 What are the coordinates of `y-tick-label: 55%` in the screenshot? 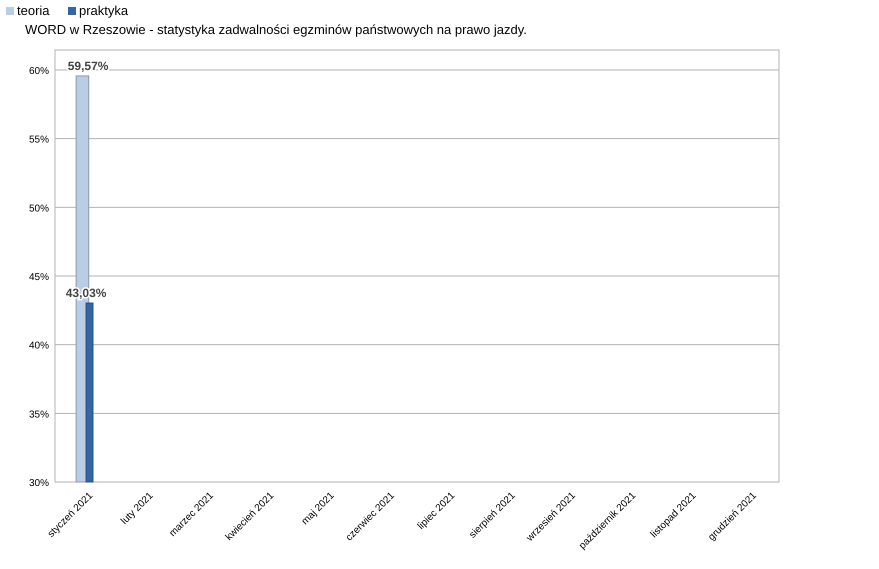 It's located at (39, 140).